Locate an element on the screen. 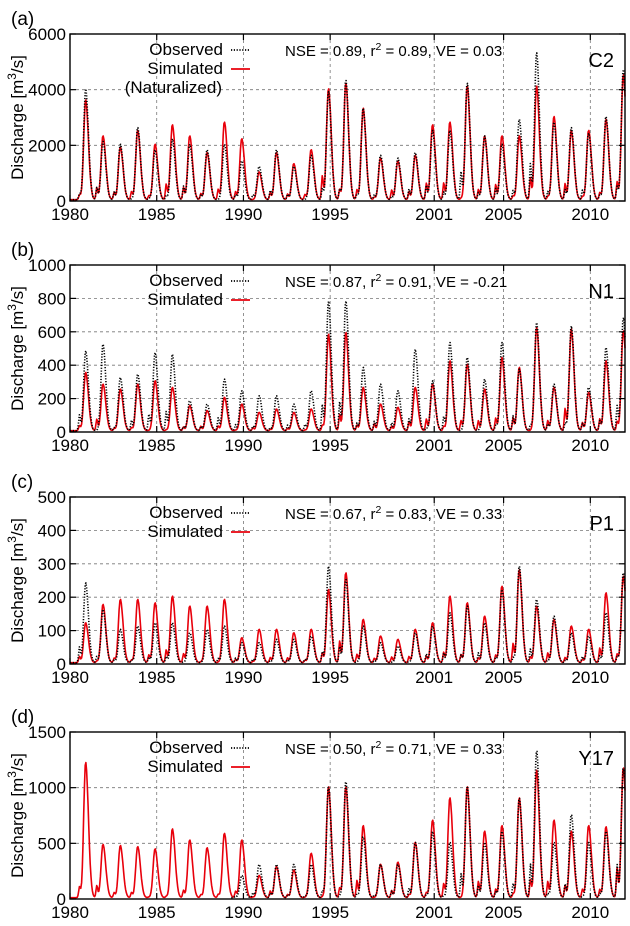 The image size is (630, 926). series-line-simulated is located at coordinates (347, 379).